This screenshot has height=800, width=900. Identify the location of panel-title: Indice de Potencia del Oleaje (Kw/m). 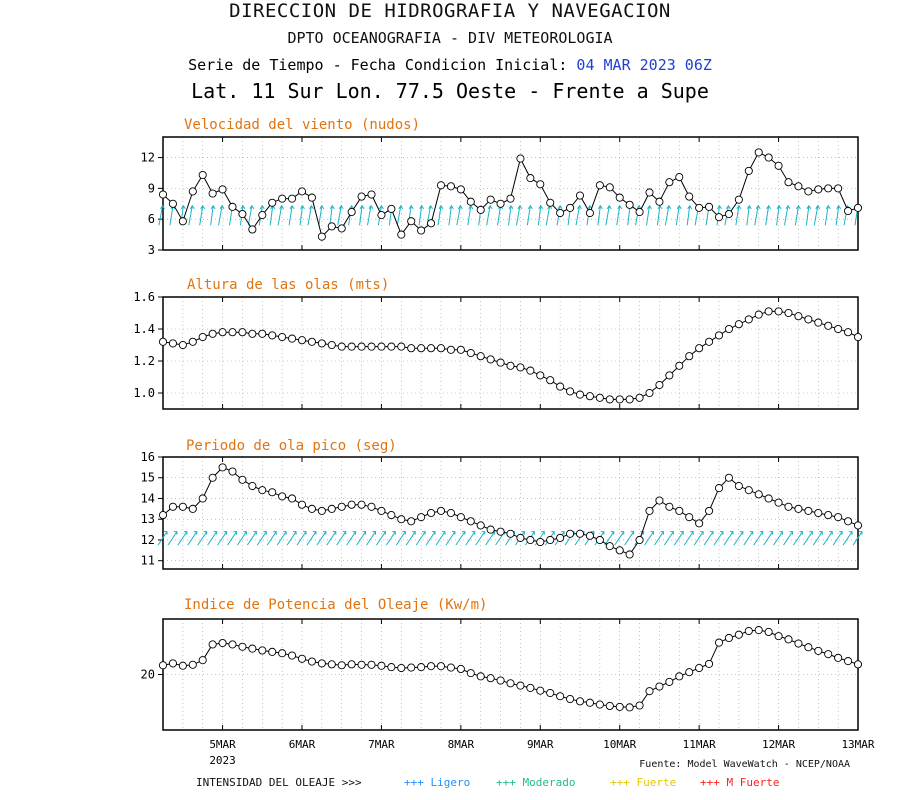
(335, 605).